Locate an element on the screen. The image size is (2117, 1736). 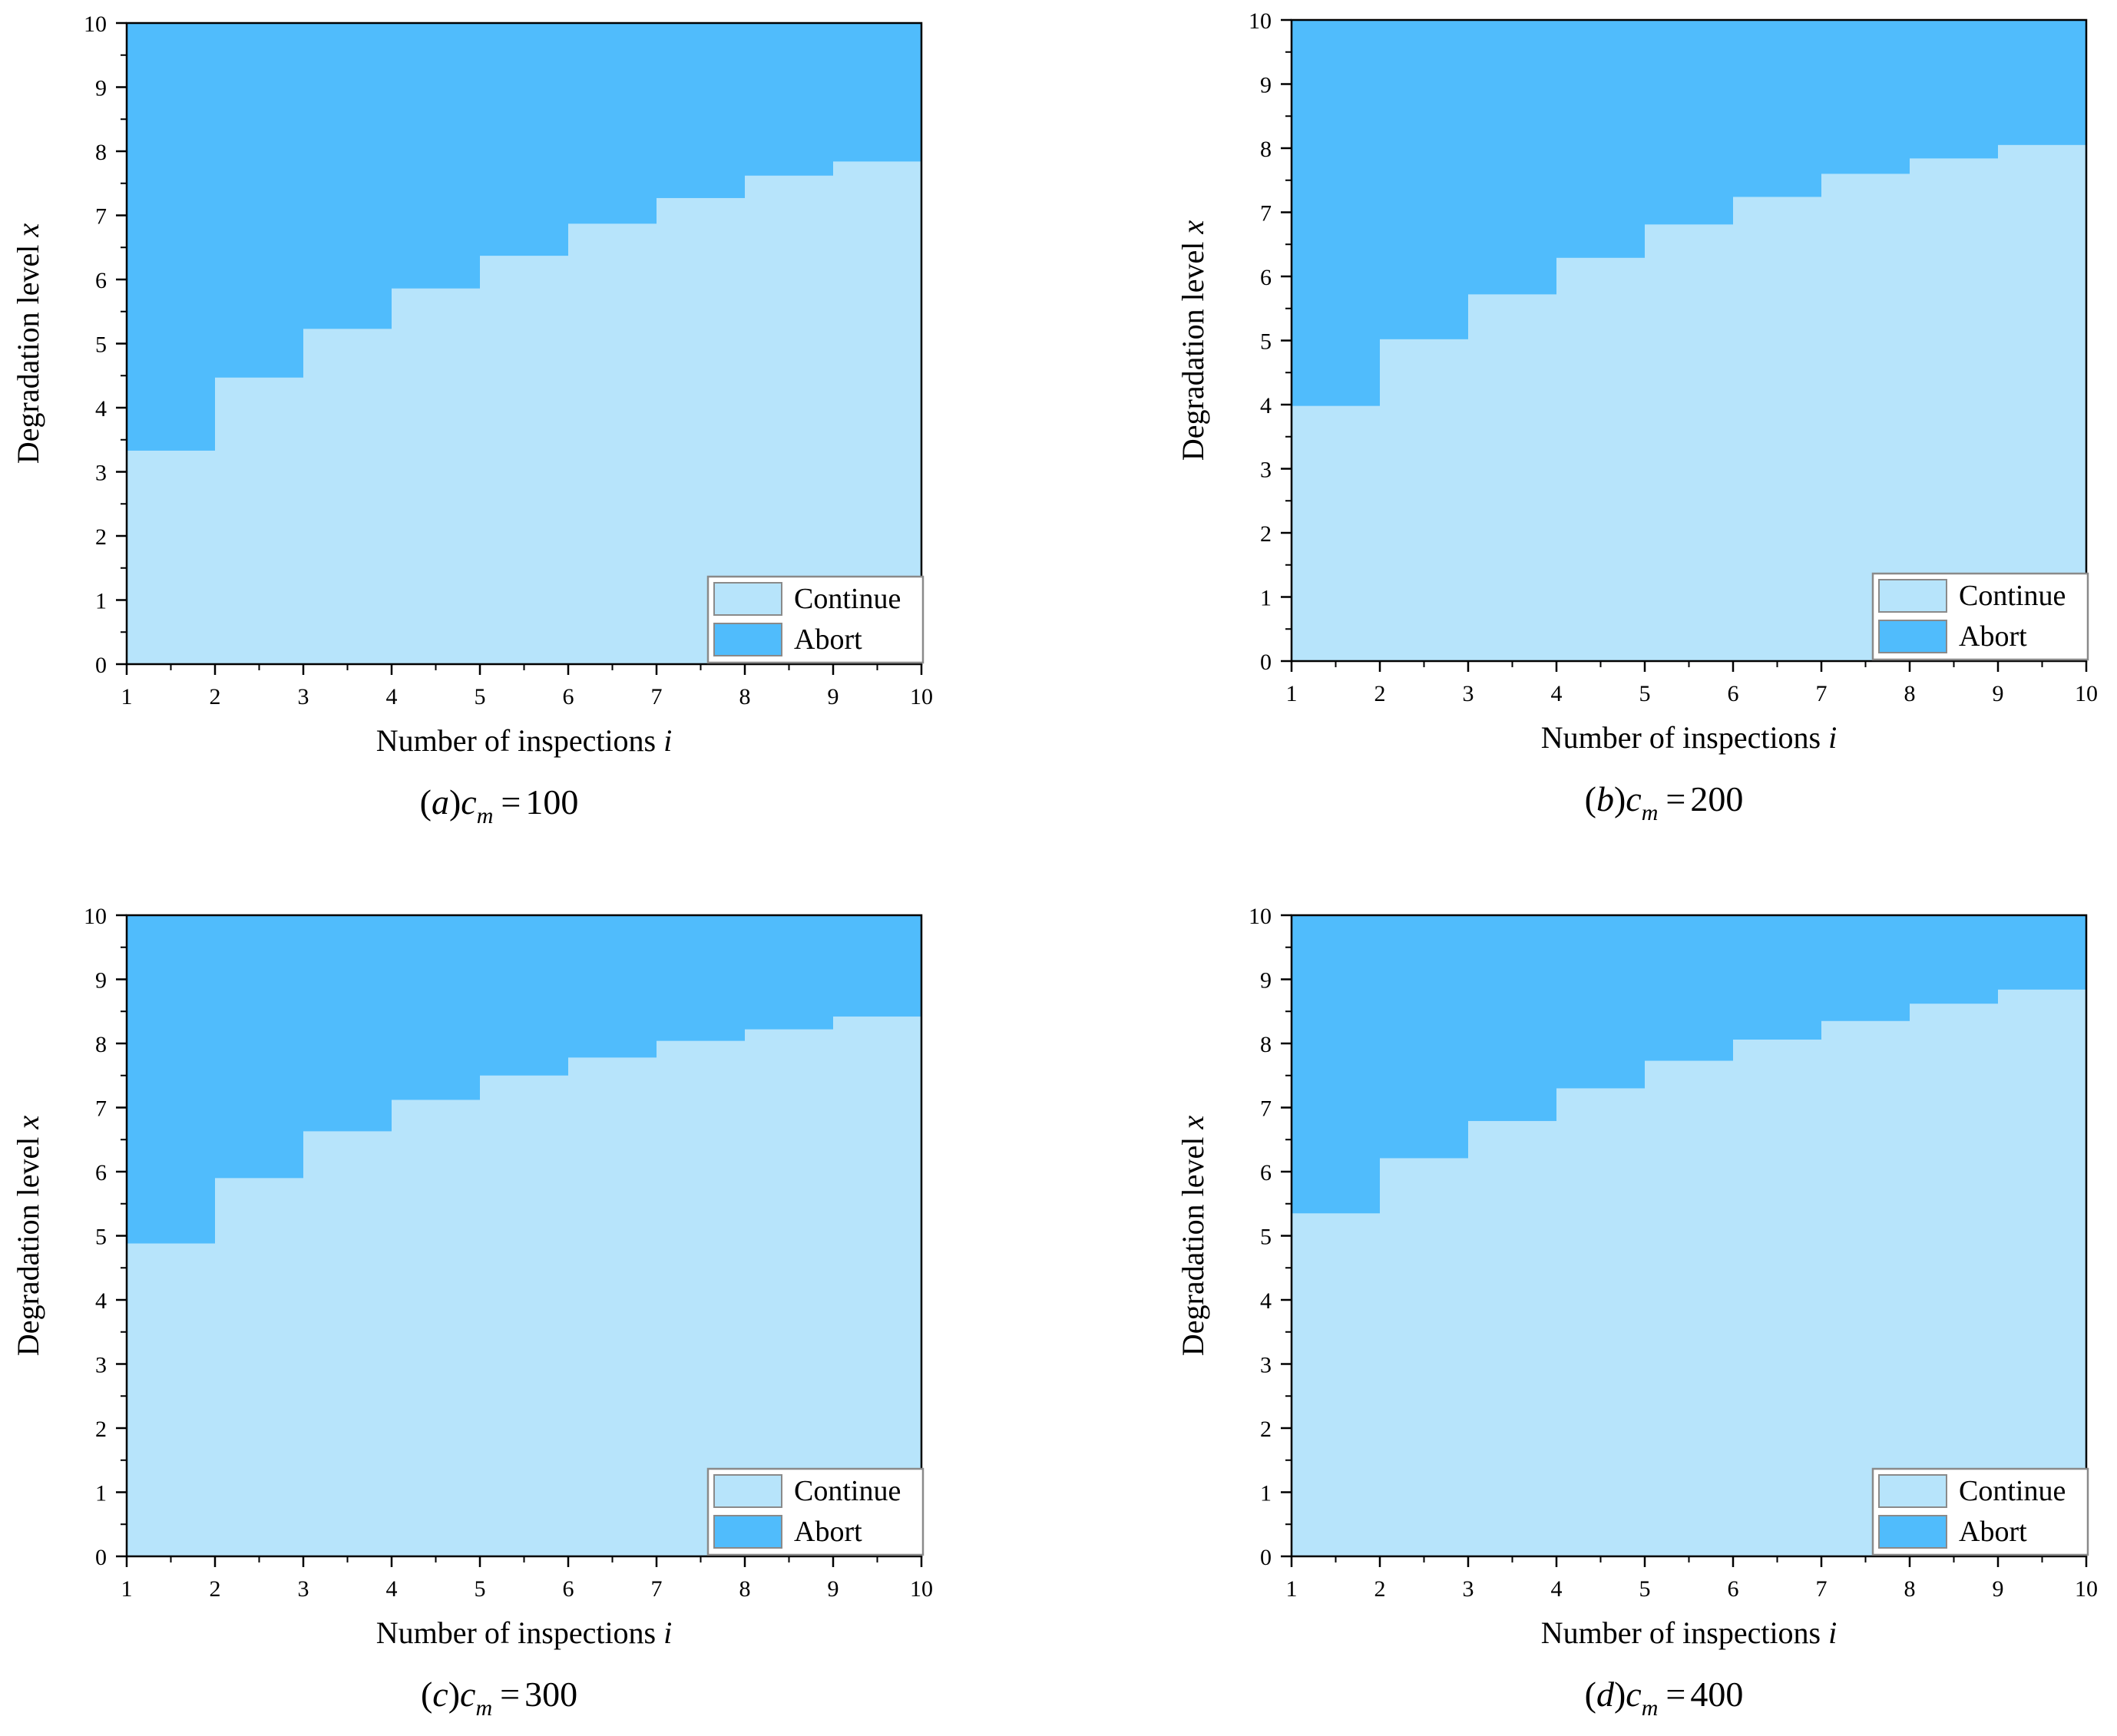
panel-caption: (d)cm = 400 is located at coordinates (1664, 1698).